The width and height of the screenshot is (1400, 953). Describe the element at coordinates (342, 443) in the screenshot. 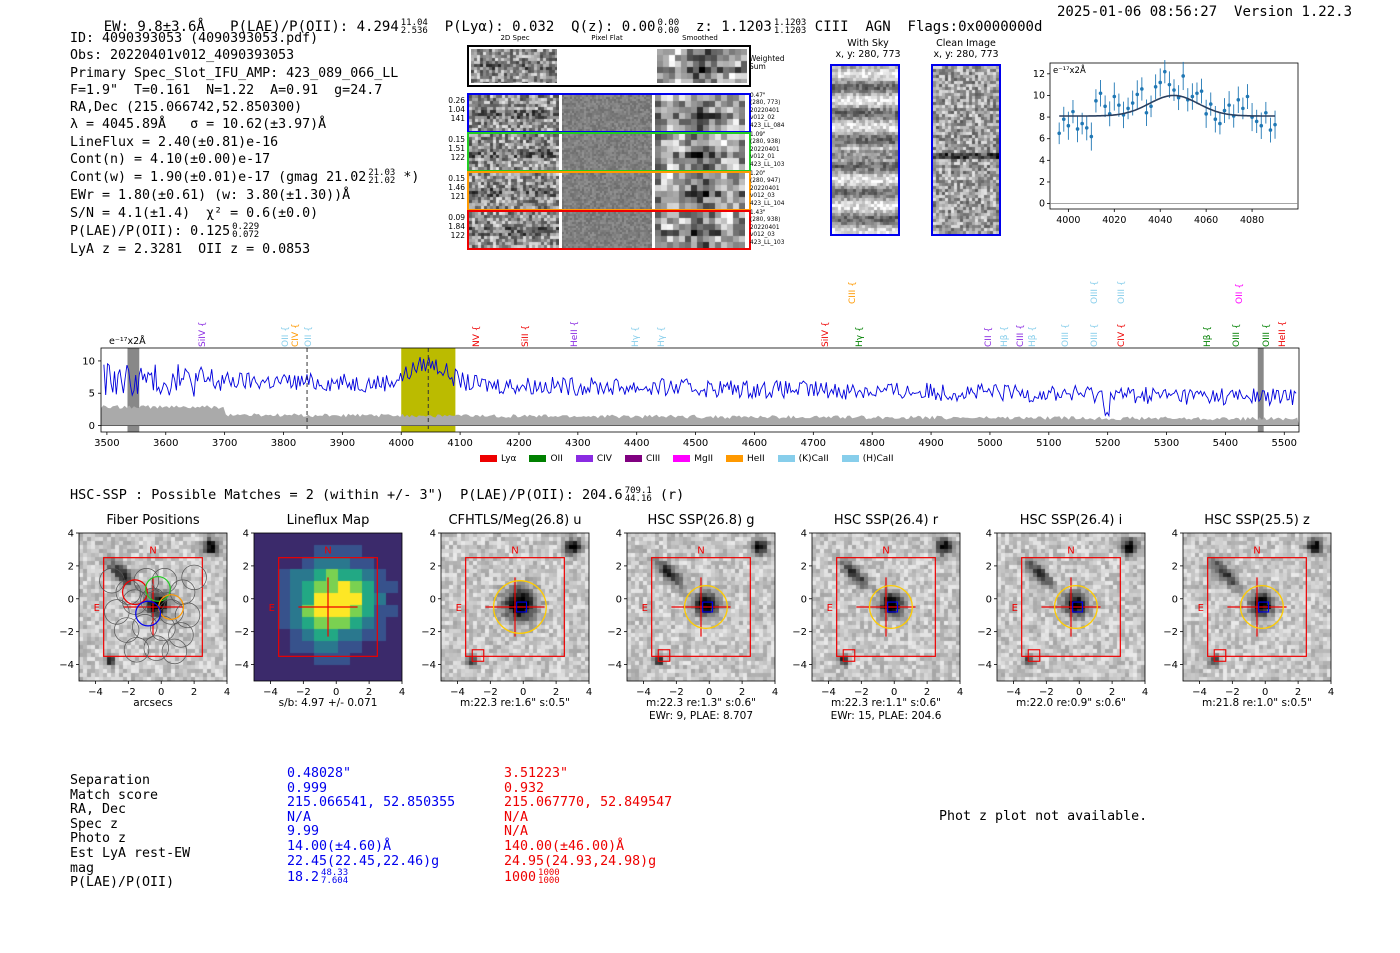

I see `spectrum-x-tick-label: 3900` at that location.